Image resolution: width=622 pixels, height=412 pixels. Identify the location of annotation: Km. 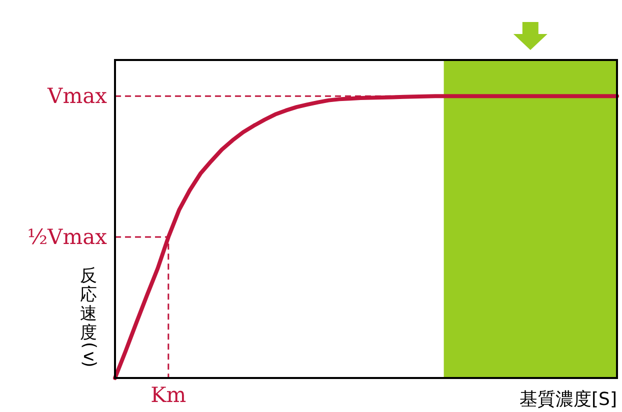
(168, 395).